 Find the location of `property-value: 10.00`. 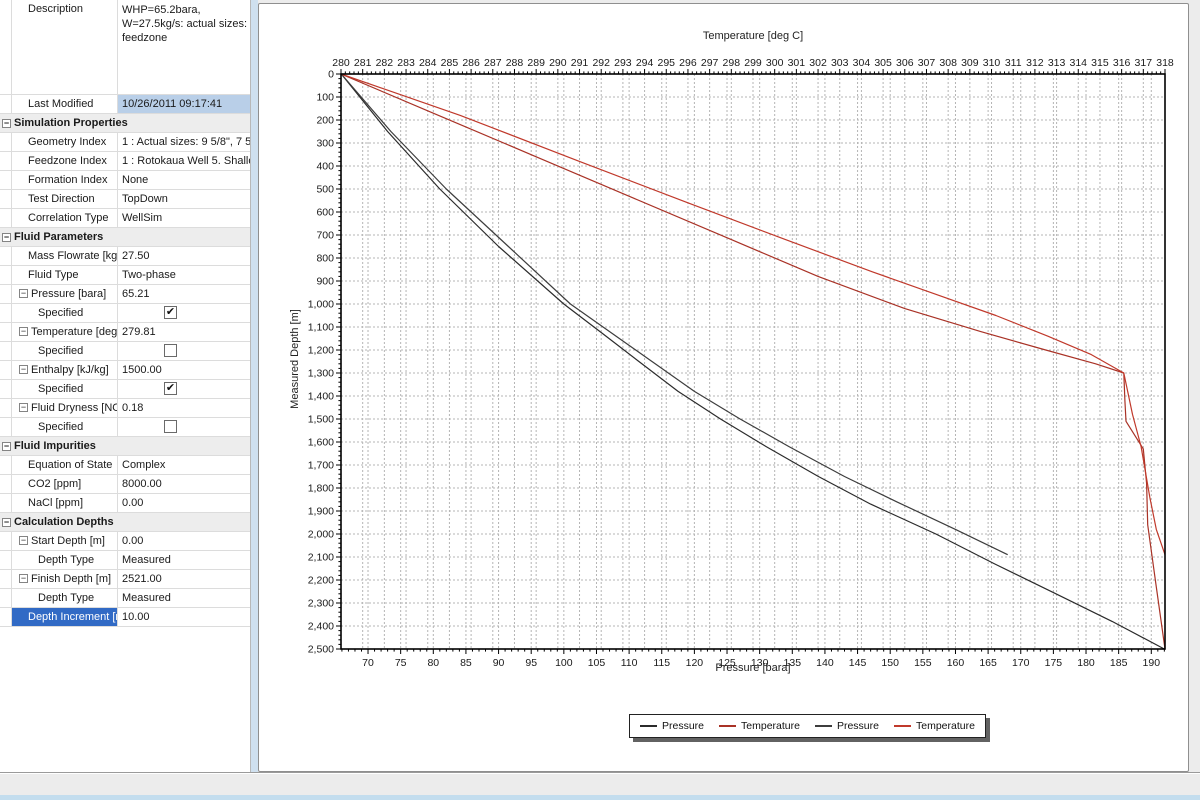

property-value: 10.00 is located at coordinates (136, 617).